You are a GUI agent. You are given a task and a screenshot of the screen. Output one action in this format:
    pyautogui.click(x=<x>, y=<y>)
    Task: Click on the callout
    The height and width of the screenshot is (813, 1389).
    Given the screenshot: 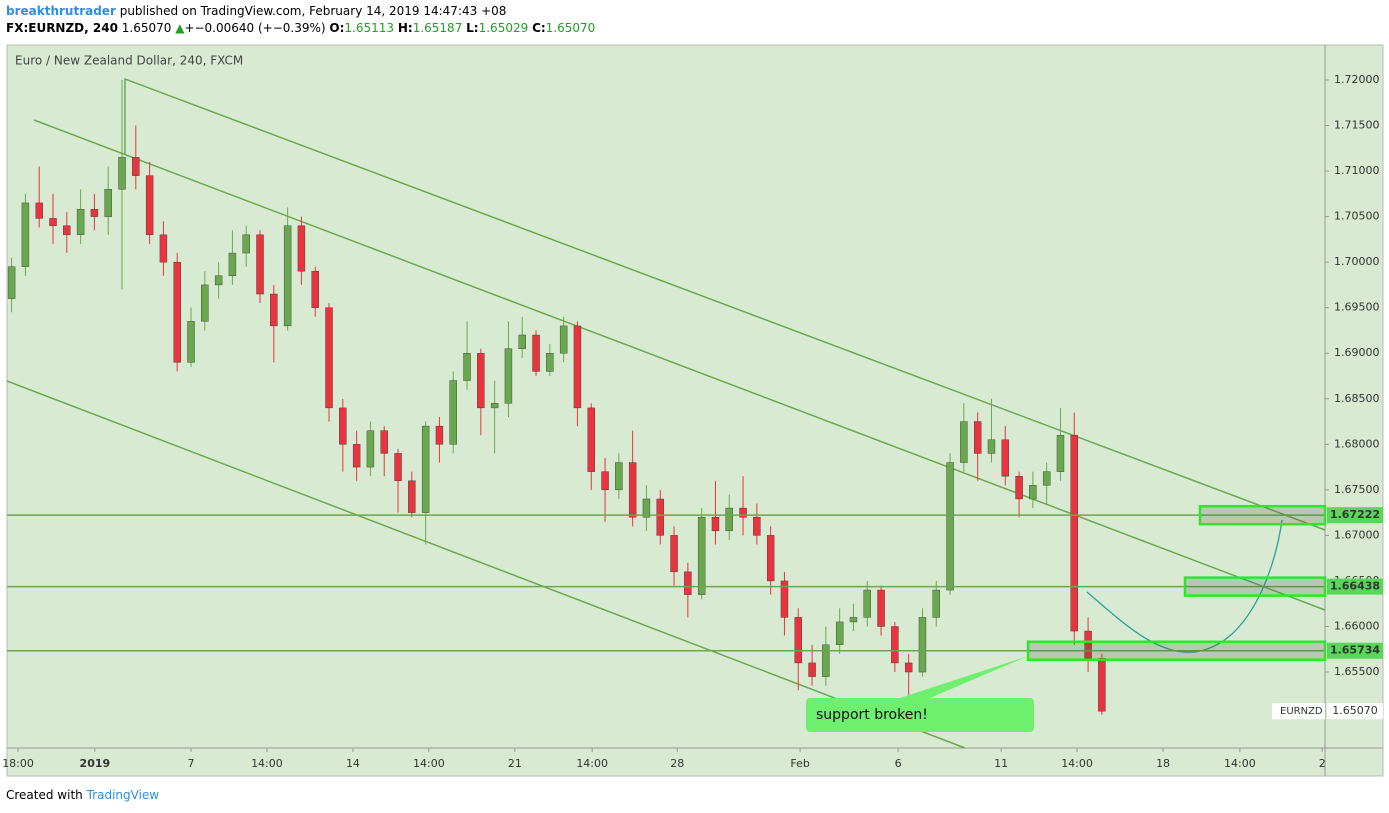 What is the action you would take?
    pyautogui.click(x=920, y=715)
    